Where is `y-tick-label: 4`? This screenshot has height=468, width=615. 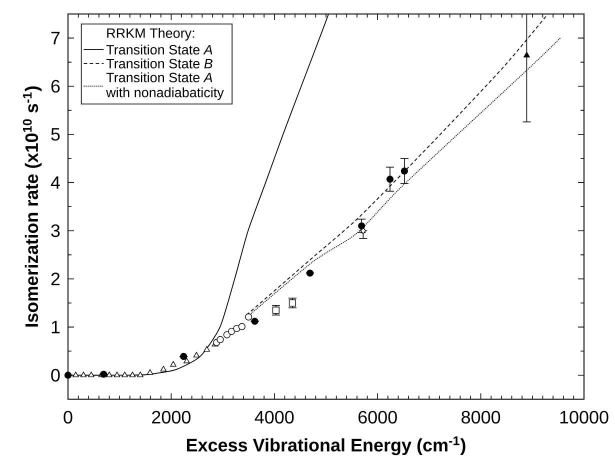 y-tick-label: 4 is located at coordinates (55, 182).